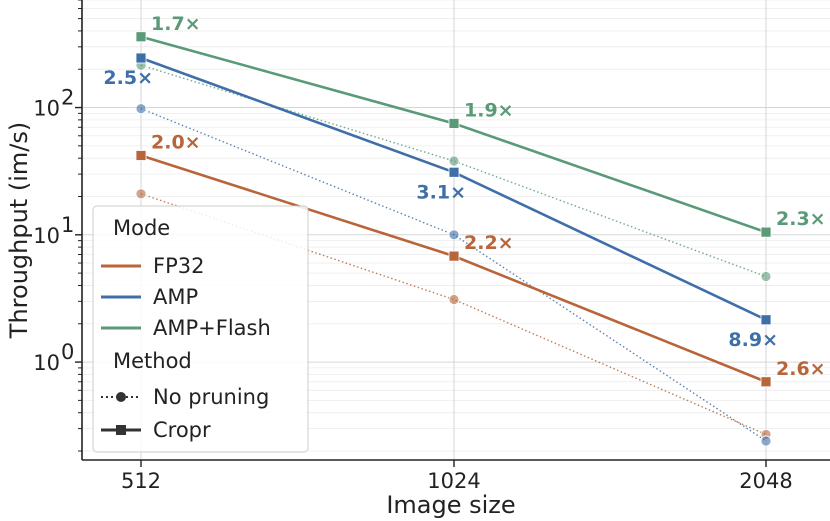  Describe the element at coordinates (46, 109) in the screenshot. I see `y-tick-label-2: 10` at that location.